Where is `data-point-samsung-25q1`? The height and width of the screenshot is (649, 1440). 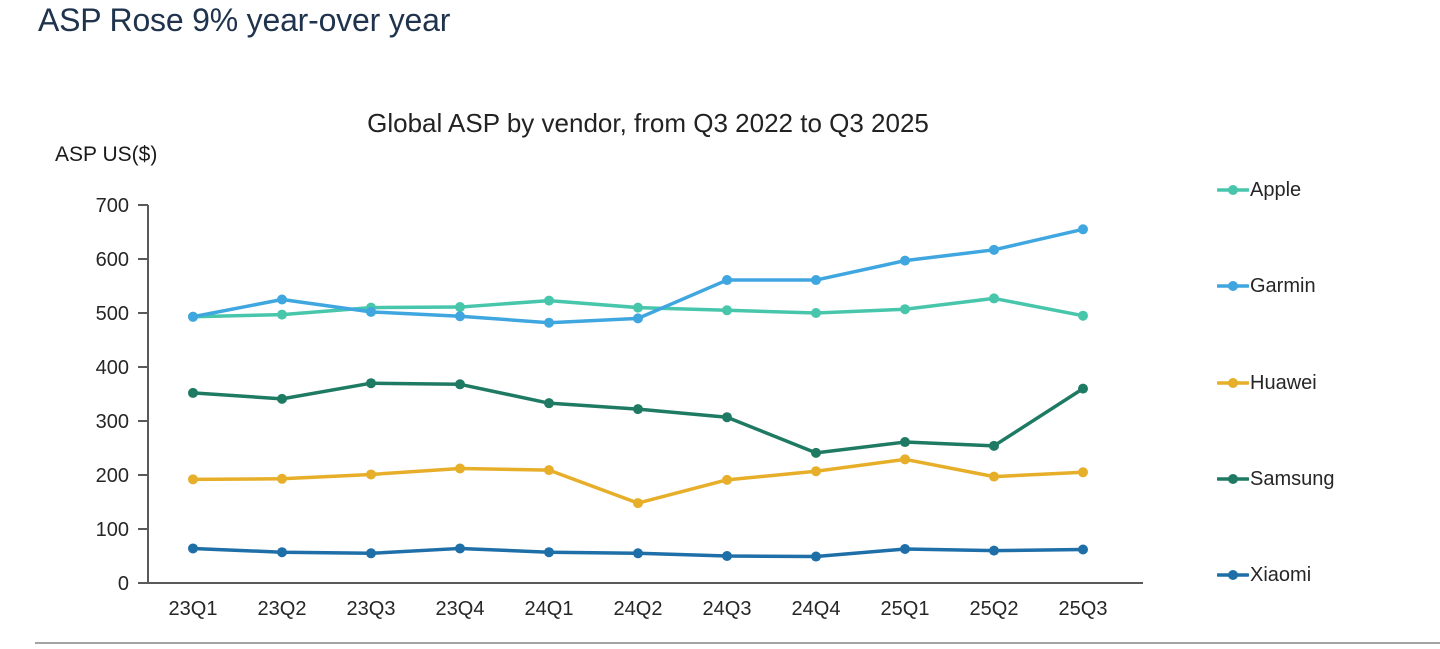 data-point-samsung-25q1 is located at coordinates (905, 442).